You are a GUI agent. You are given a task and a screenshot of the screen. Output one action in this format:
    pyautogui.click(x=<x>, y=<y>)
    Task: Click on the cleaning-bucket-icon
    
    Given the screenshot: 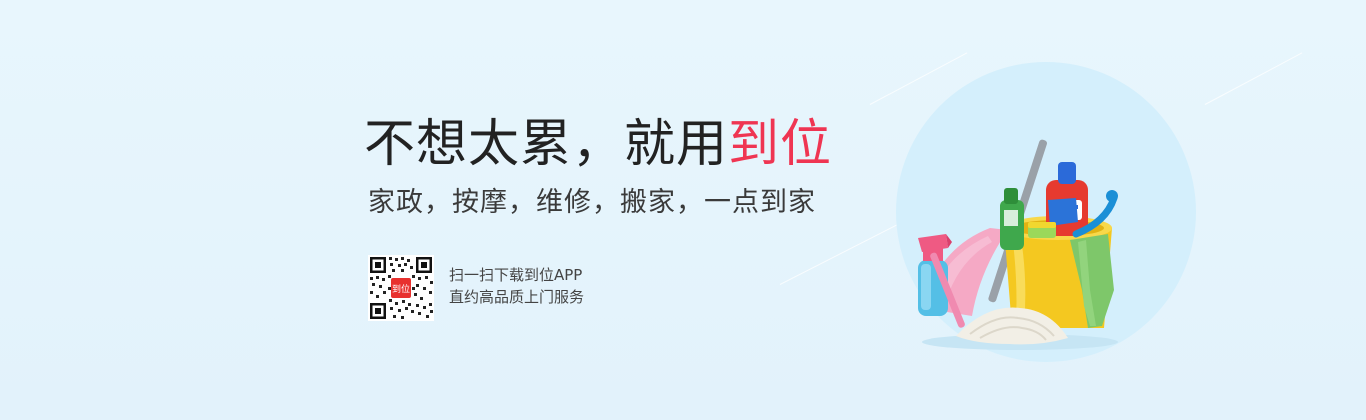 What is the action you would take?
    pyautogui.click(x=1018, y=244)
    